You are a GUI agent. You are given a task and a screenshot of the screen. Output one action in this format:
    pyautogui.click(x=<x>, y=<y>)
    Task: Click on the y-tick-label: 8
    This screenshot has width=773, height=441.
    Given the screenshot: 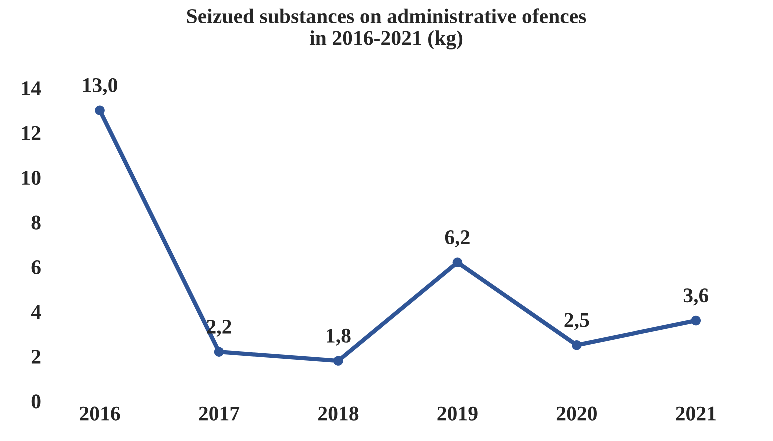 What is the action you would take?
    pyautogui.click(x=36, y=223)
    